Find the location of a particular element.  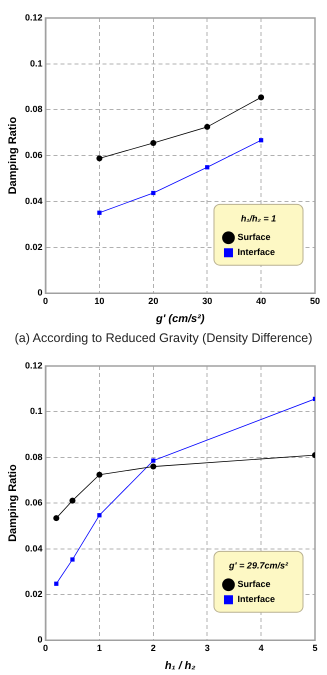

x-tick-label: 30 is located at coordinates (207, 301).